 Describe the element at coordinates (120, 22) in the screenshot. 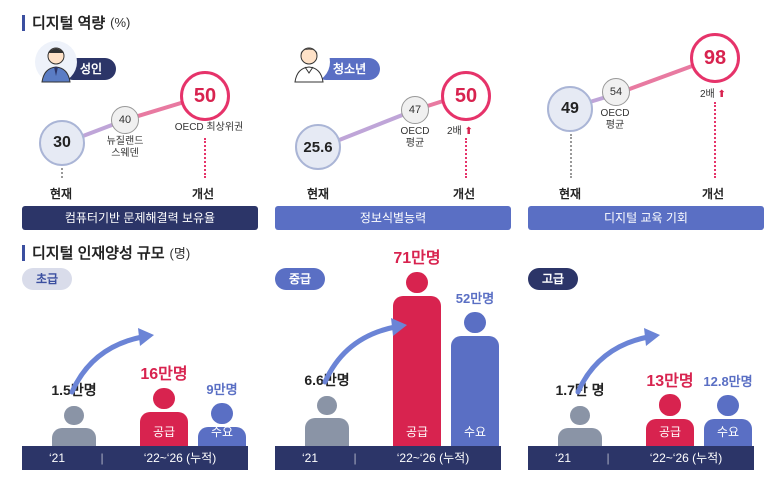

I see `section-unit: (%)` at that location.